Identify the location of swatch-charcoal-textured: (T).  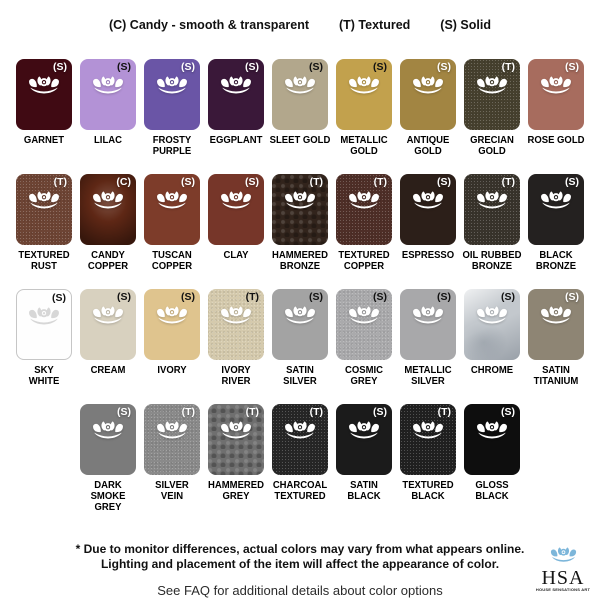
(300, 439).